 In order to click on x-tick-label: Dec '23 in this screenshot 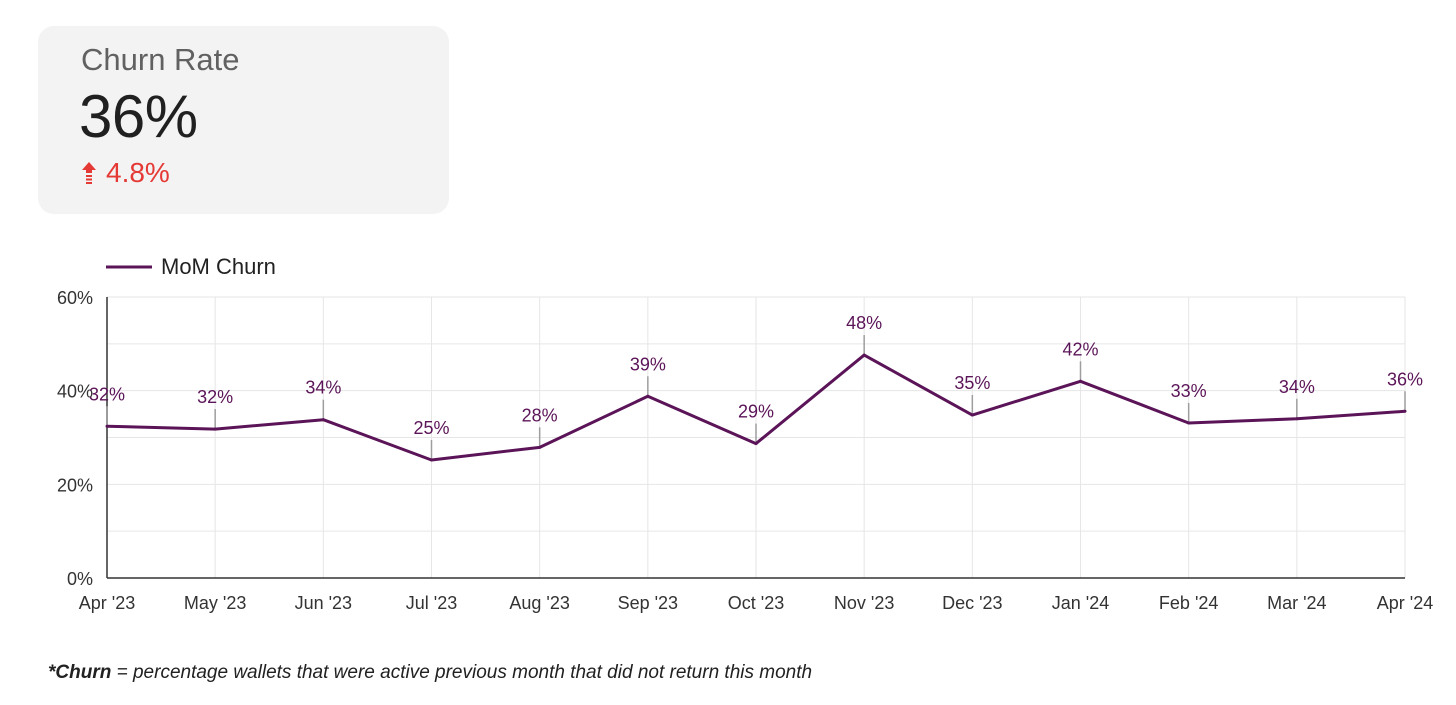, I will do `click(972, 603)`.